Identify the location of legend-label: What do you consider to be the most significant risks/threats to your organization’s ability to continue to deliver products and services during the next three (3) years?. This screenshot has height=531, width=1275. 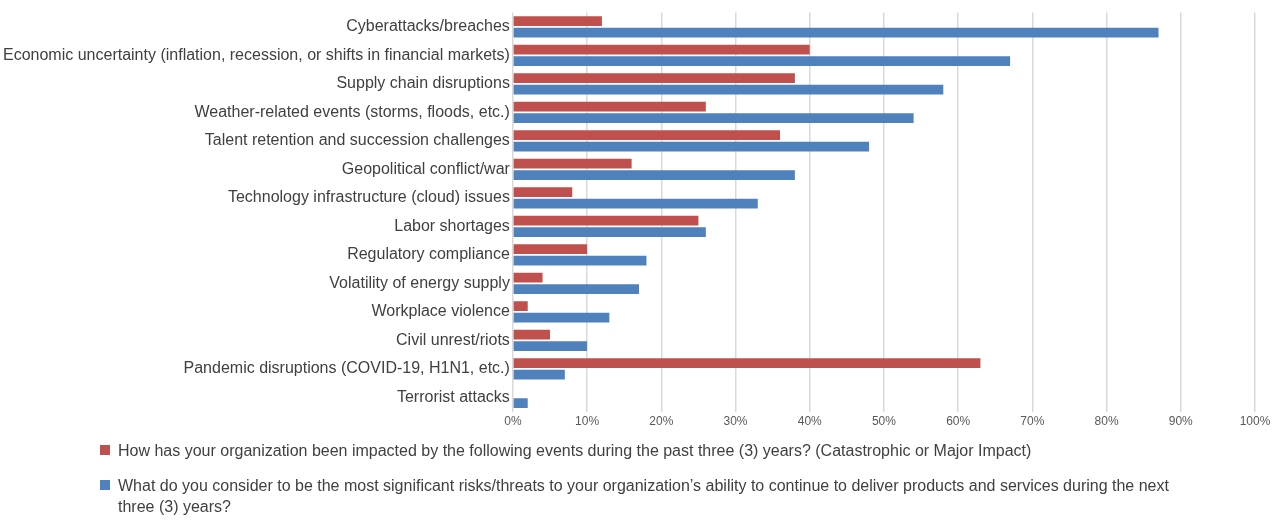
(644, 496).